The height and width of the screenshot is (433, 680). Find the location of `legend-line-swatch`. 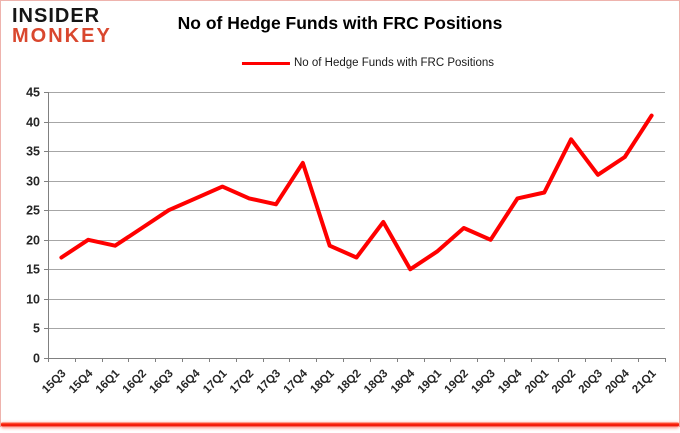

legend-line-swatch is located at coordinates (265, 63).